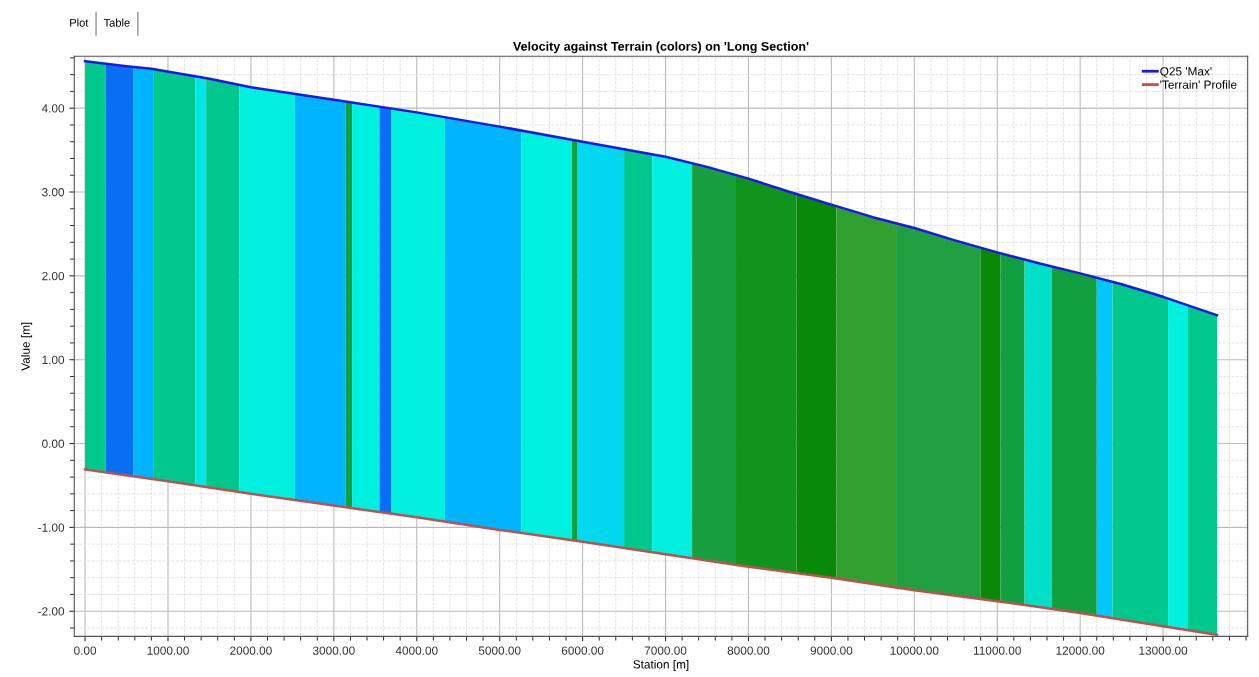  Describe the element at coordinates (116, 22) in the screenshot. I see `text: Table` at that location.